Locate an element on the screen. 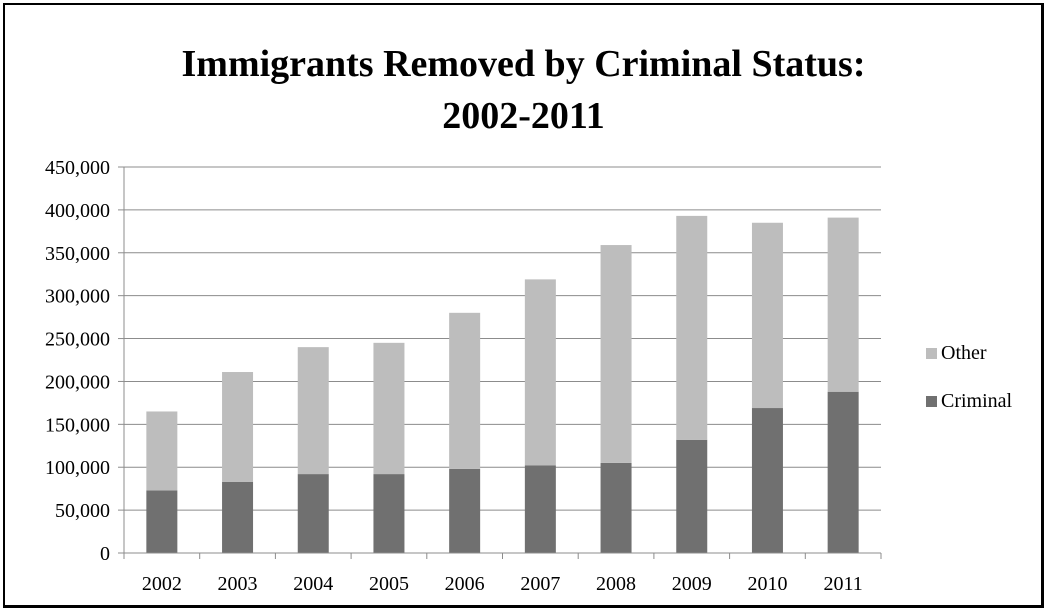 Image resolution: width=1047 pixels, height=611 pixels. bar-criminal-2010 is located at coordinates (767, 480).